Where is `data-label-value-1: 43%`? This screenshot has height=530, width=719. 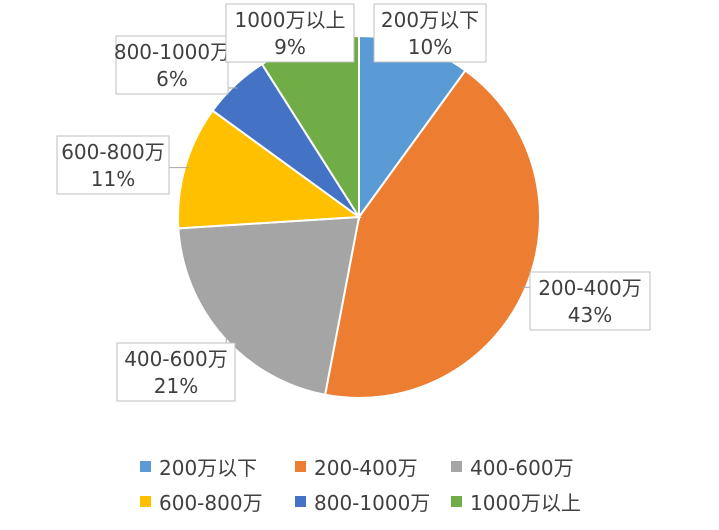
data-label-value-1: 43% is located at coordinates (590, 315).